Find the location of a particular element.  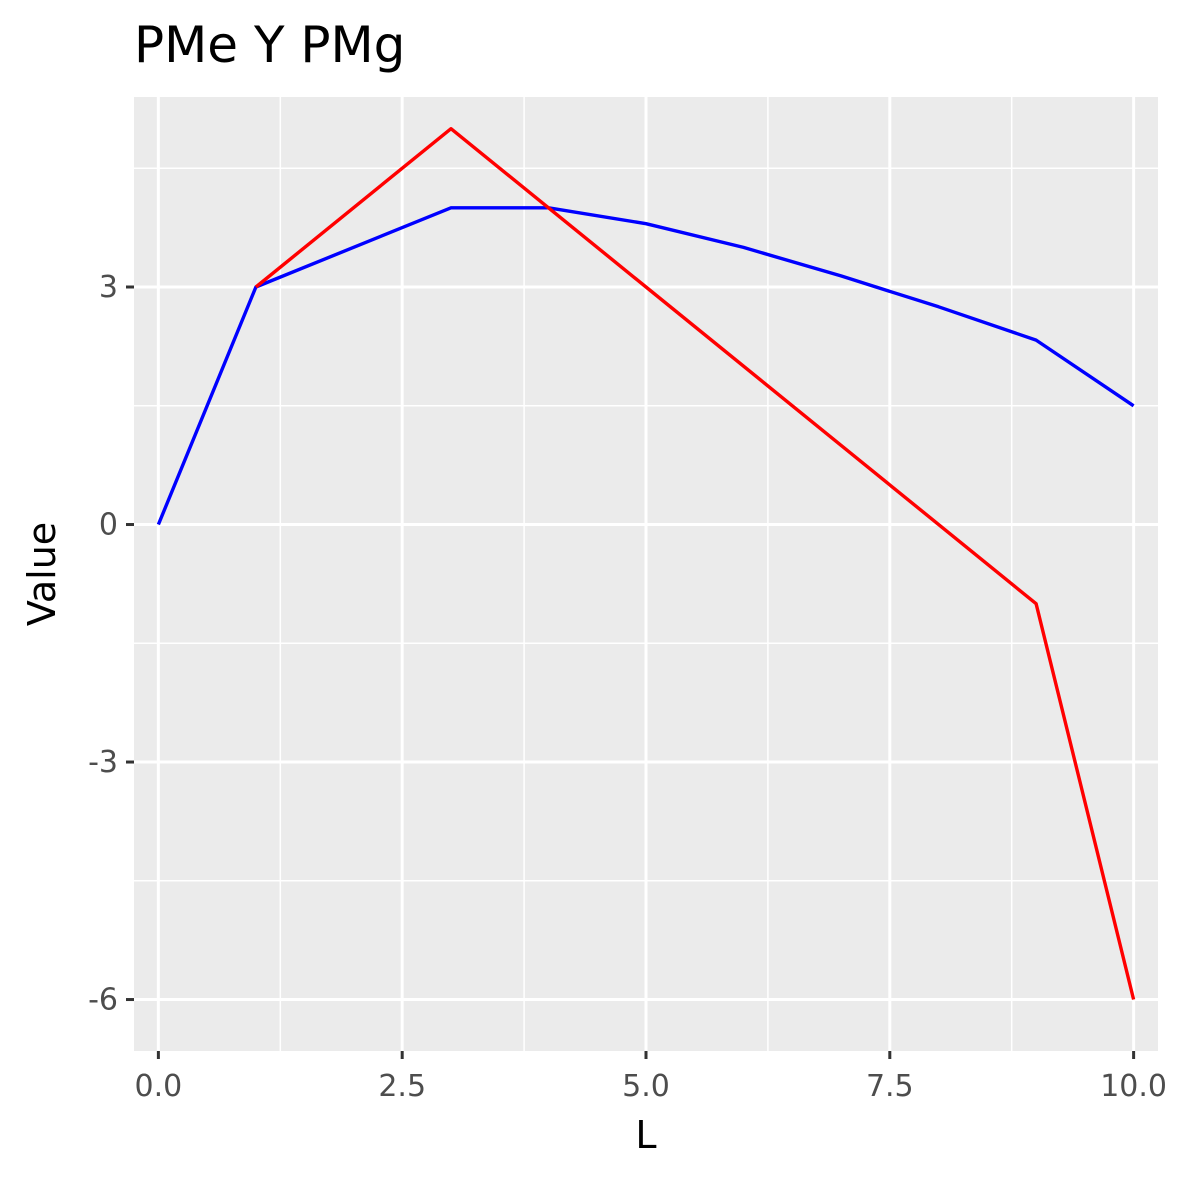

y-tick-label: 0 is located at coordinates (108, 525).